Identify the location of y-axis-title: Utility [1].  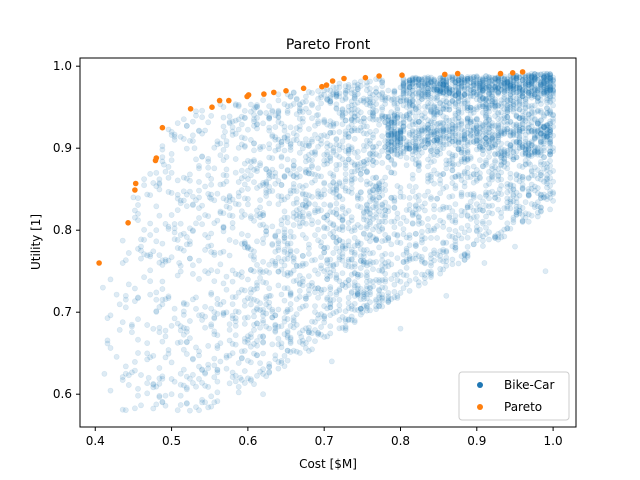
(36, 242).